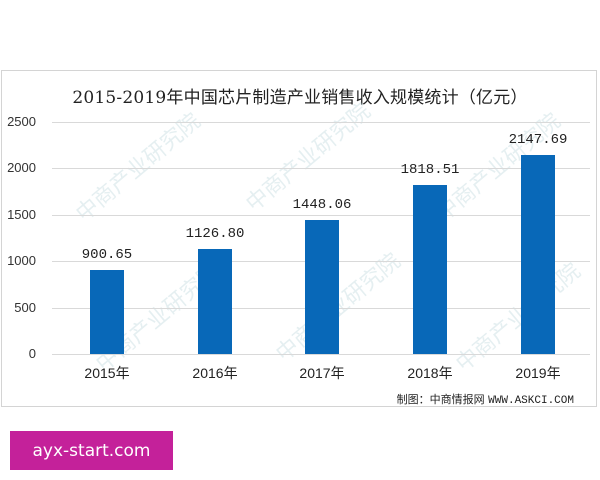 The width and height of the screenshot is (600, 480). What do you see at coordinates (321, 168) in the screenshot?
I see `gridline-2000` at bounding box center [321, 168].